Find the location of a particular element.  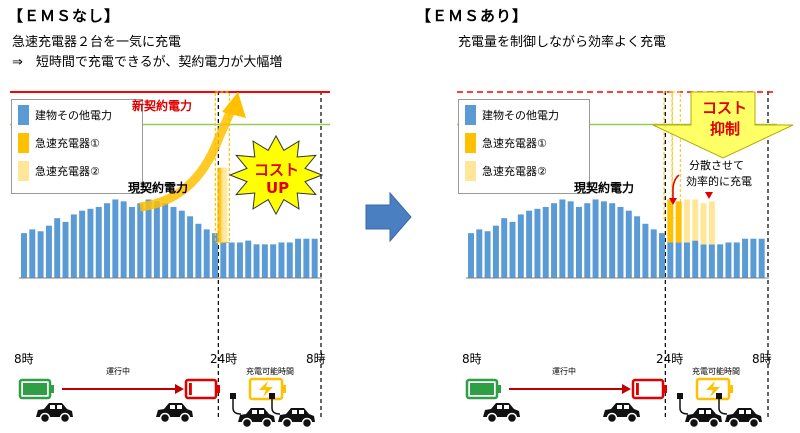

legend-item-building: 建物その他電力 is located at coordinates (512, 115).